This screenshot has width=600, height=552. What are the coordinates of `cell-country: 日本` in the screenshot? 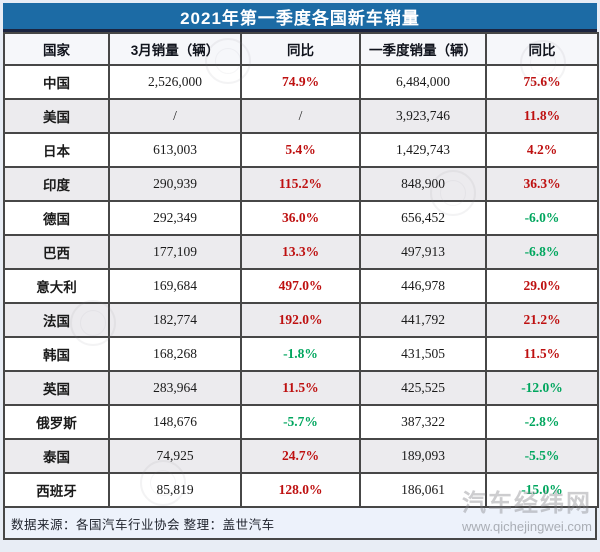 It's located at (56, 150).